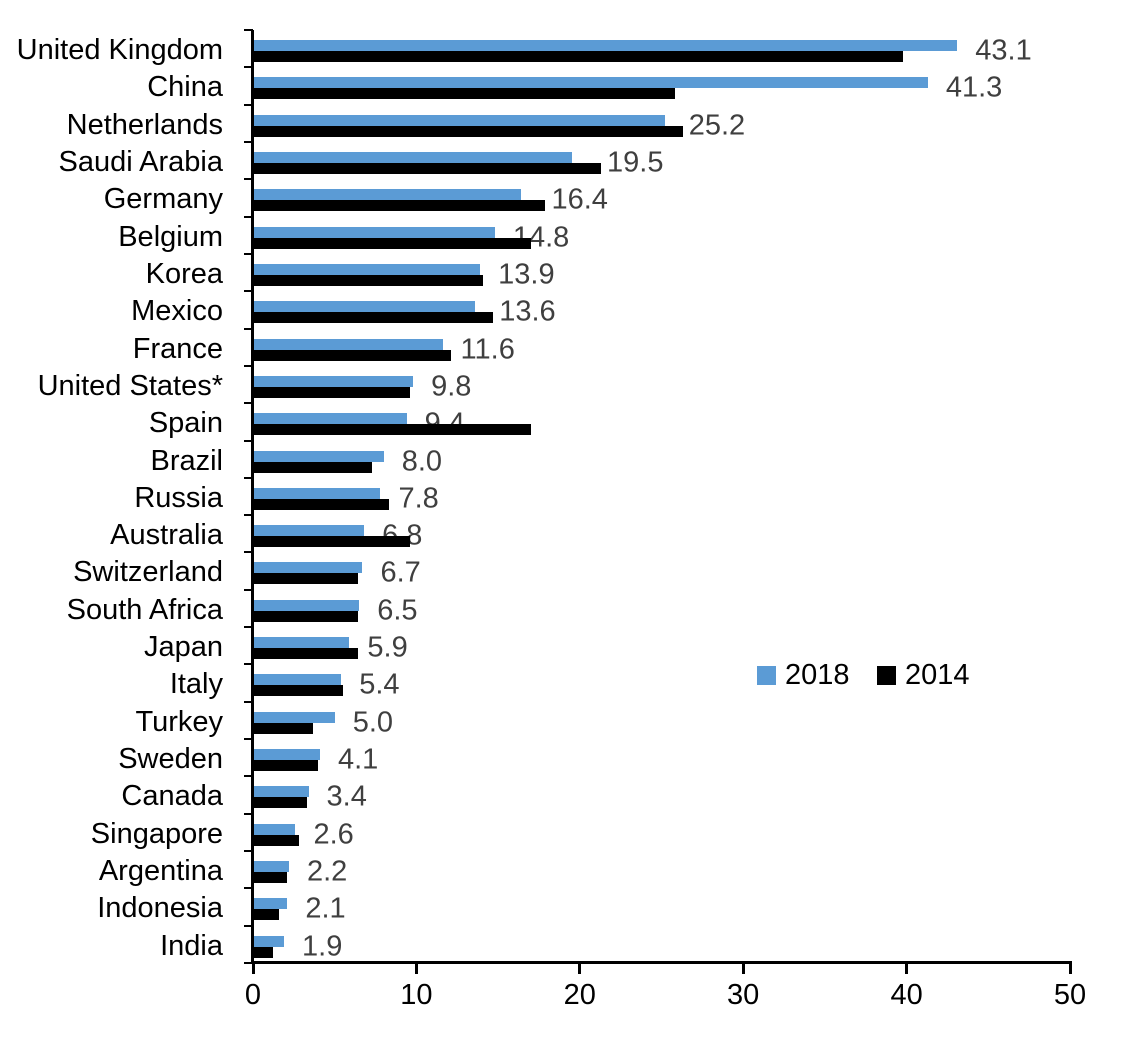 This screenshot has width=1123, height=1041. What do you see at coordinates (170, 758) in the screenshot?
I see `category-label: Sweden` at bounding box center [170, 758].